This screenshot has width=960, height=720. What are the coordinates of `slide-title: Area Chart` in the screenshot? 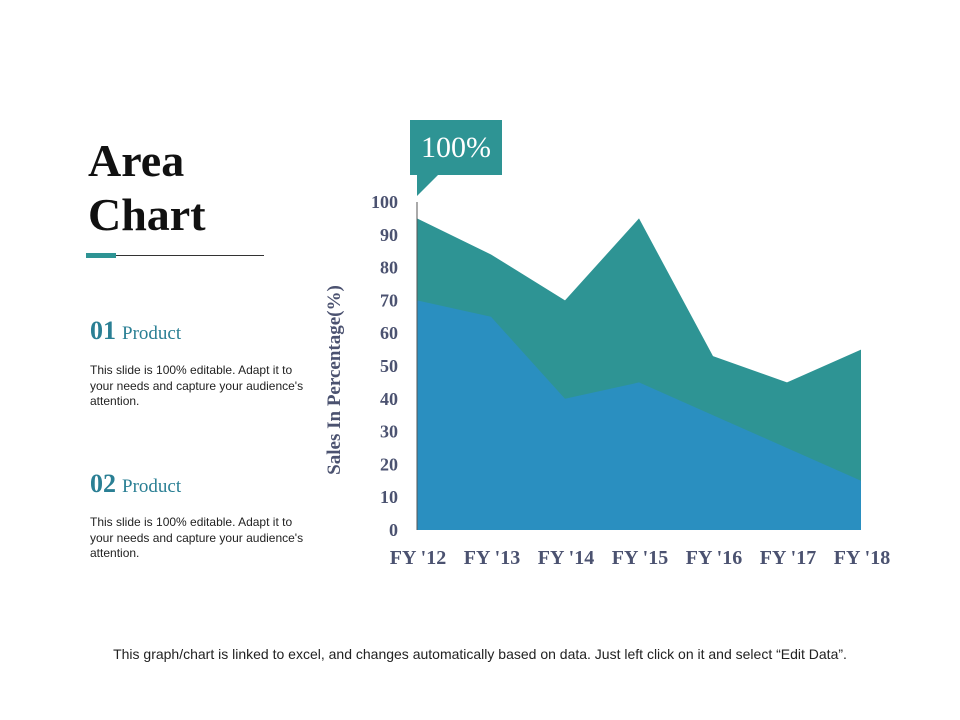 It's located at (198, 188).